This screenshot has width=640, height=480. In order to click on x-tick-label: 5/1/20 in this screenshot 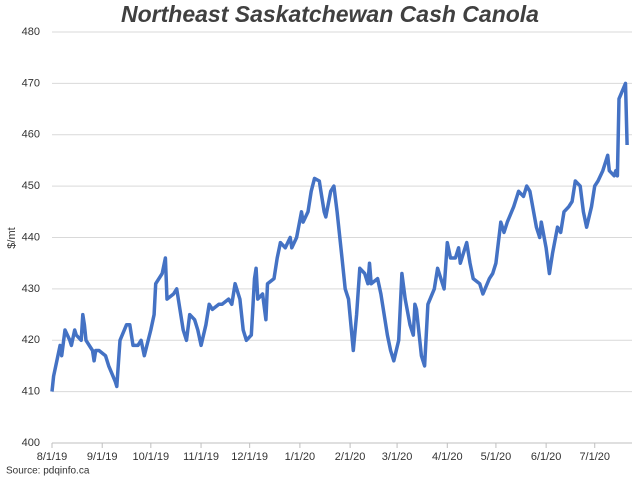, I will do `click(496, 457)`.